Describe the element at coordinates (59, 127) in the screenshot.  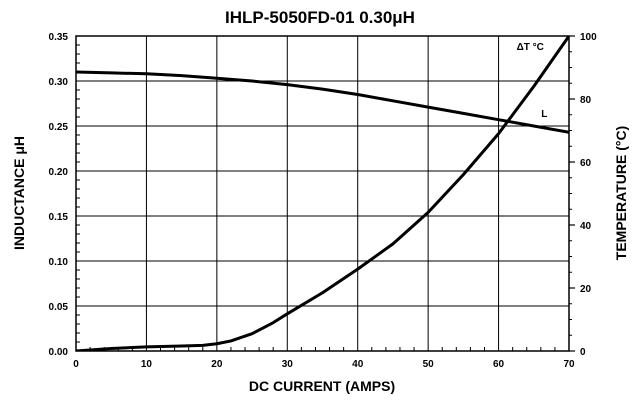
I see `y-left-tick-label: 0.25` at that location.